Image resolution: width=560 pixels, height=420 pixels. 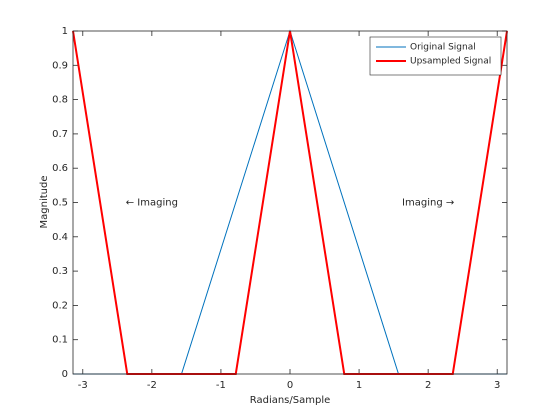 What do you see at coordinates (497, 385) in the screenshot?
I see `x-tick-label: 3` at bounding box center [497, 385].